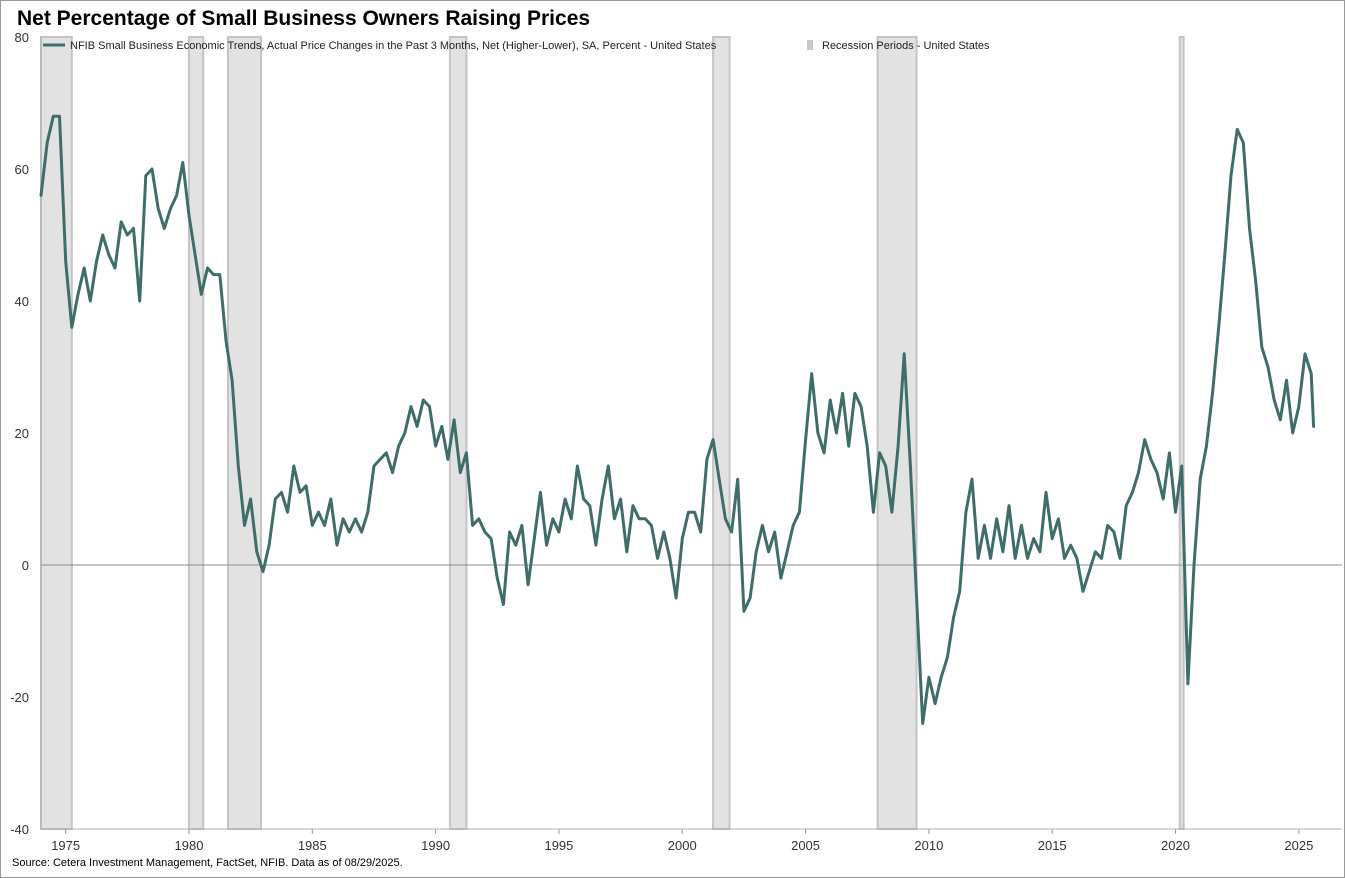 The image size is (1345, 878). I want to click on y-tick-label: 0, so click(25, 565).